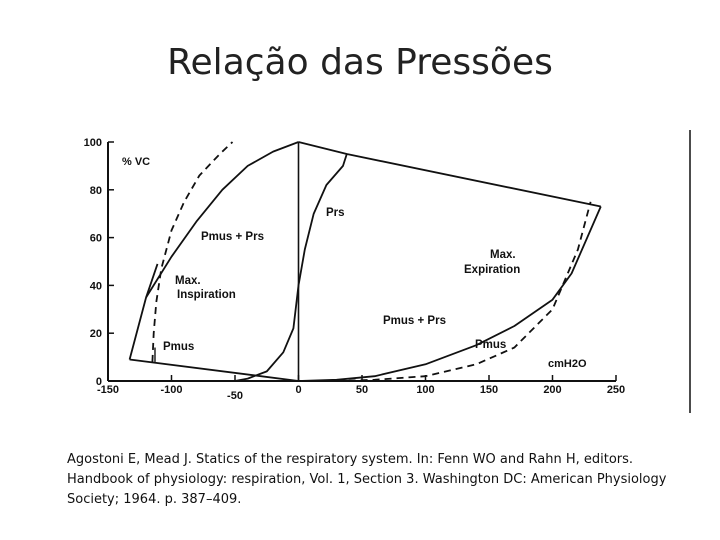  I want to click on x-tick-label: 250, so click(616, 390).